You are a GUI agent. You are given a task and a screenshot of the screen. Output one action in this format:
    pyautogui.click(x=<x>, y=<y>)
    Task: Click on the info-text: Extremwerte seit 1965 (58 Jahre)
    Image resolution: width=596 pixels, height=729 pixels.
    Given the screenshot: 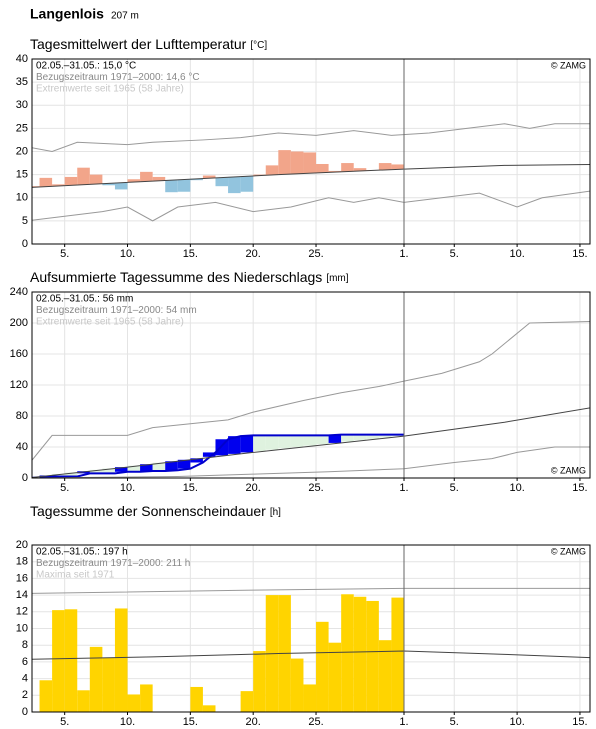 What is the action you would take?
    pyautogui.click(x=110, y=89)
    